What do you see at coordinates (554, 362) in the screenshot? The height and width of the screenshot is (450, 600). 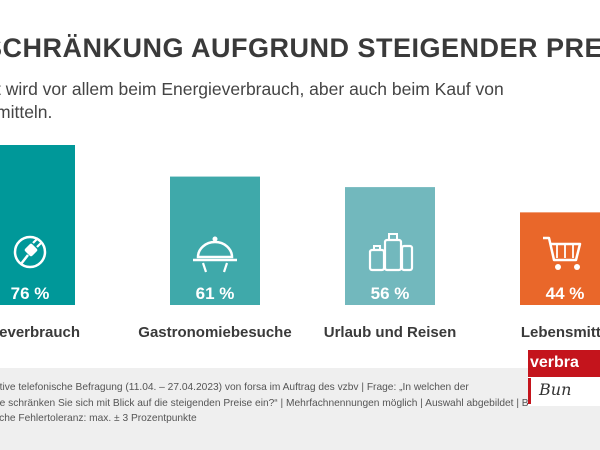 I see `logo-text-top: verbra` at bounding box center [554, 362].